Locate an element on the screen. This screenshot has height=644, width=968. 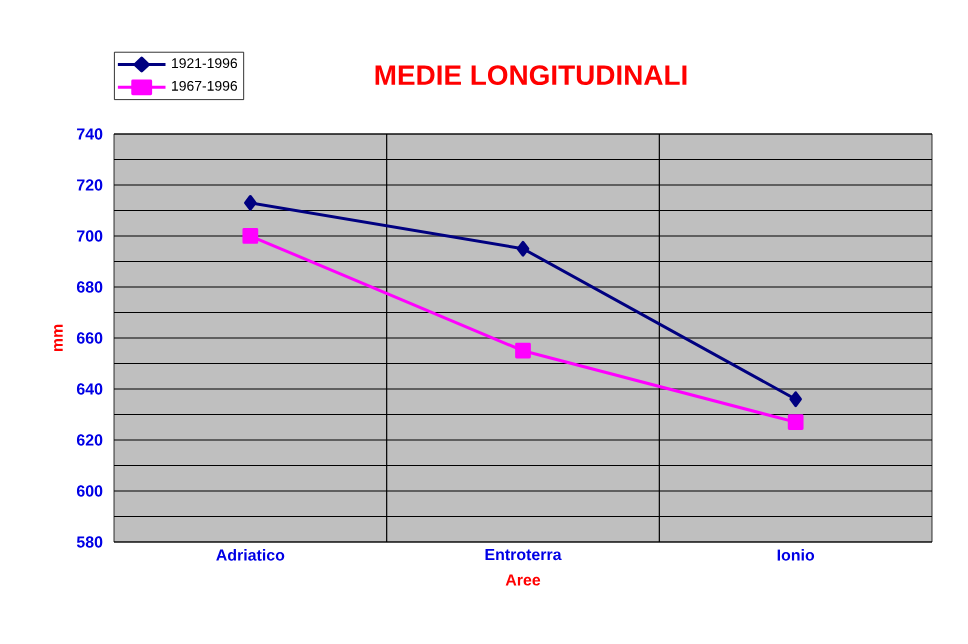
chart-title: MEDIE LONGITUDINALI is located at coordinates (531, 75).